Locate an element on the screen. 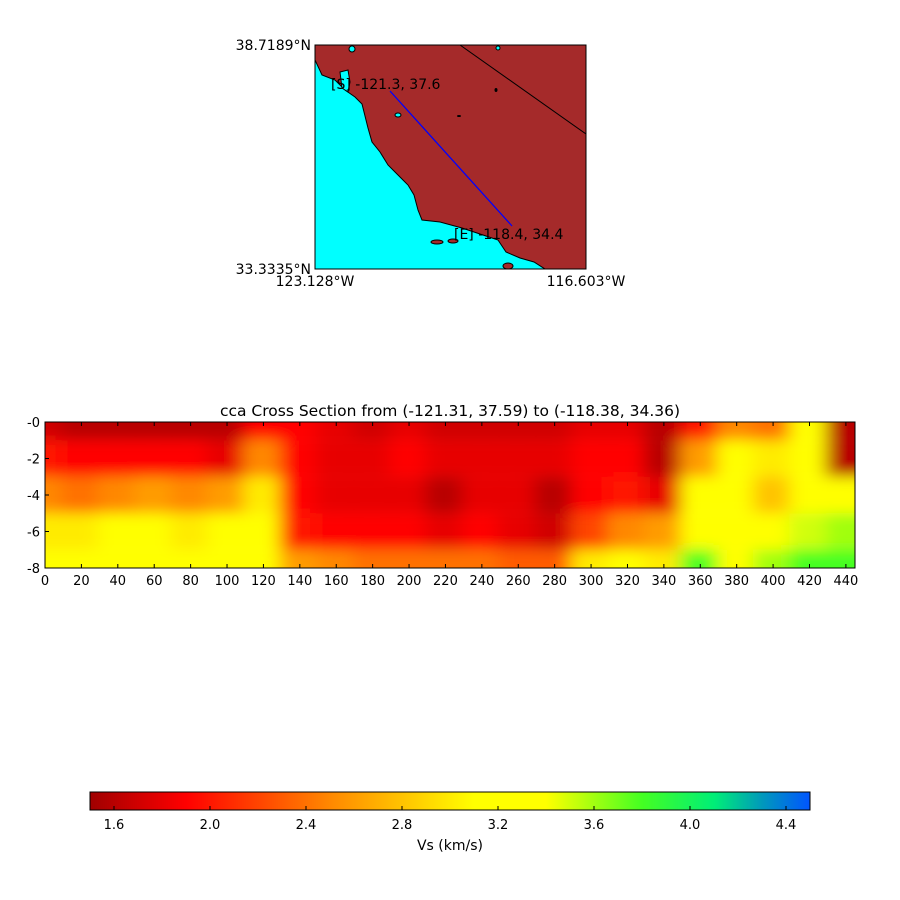 This screenshot has height=900, width=900. x-tick-label: 400 is located at coordinates (773, 581).